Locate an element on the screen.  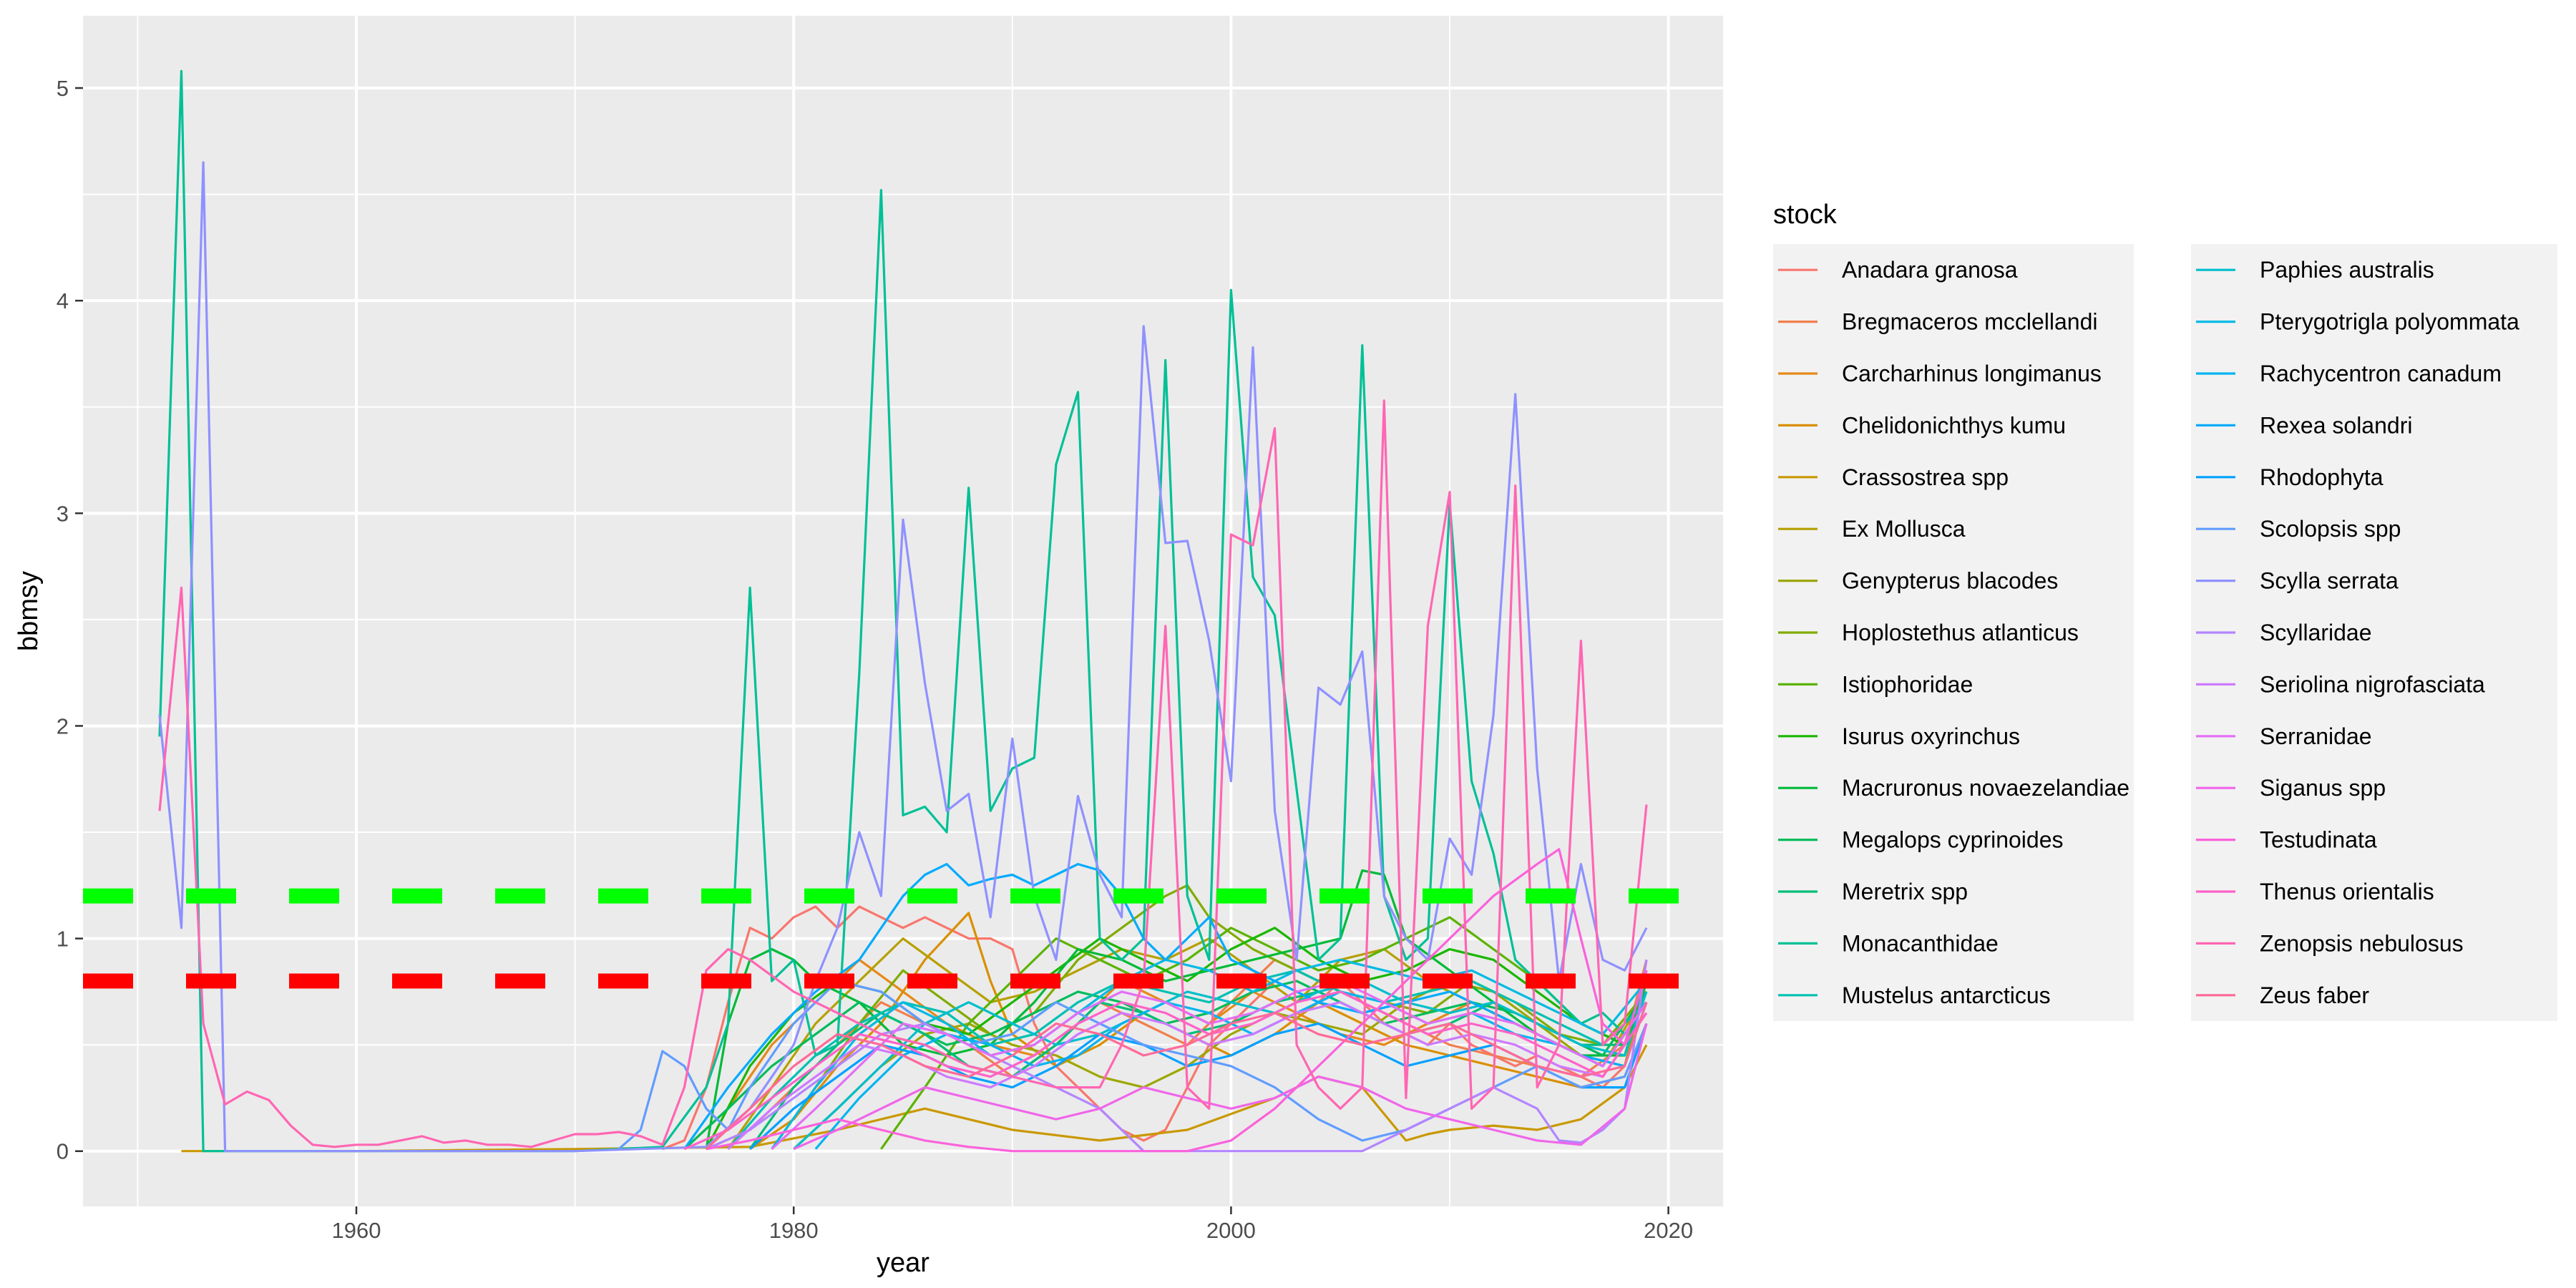
legend-label: Testudinata is located at coordinates (2318, 840).